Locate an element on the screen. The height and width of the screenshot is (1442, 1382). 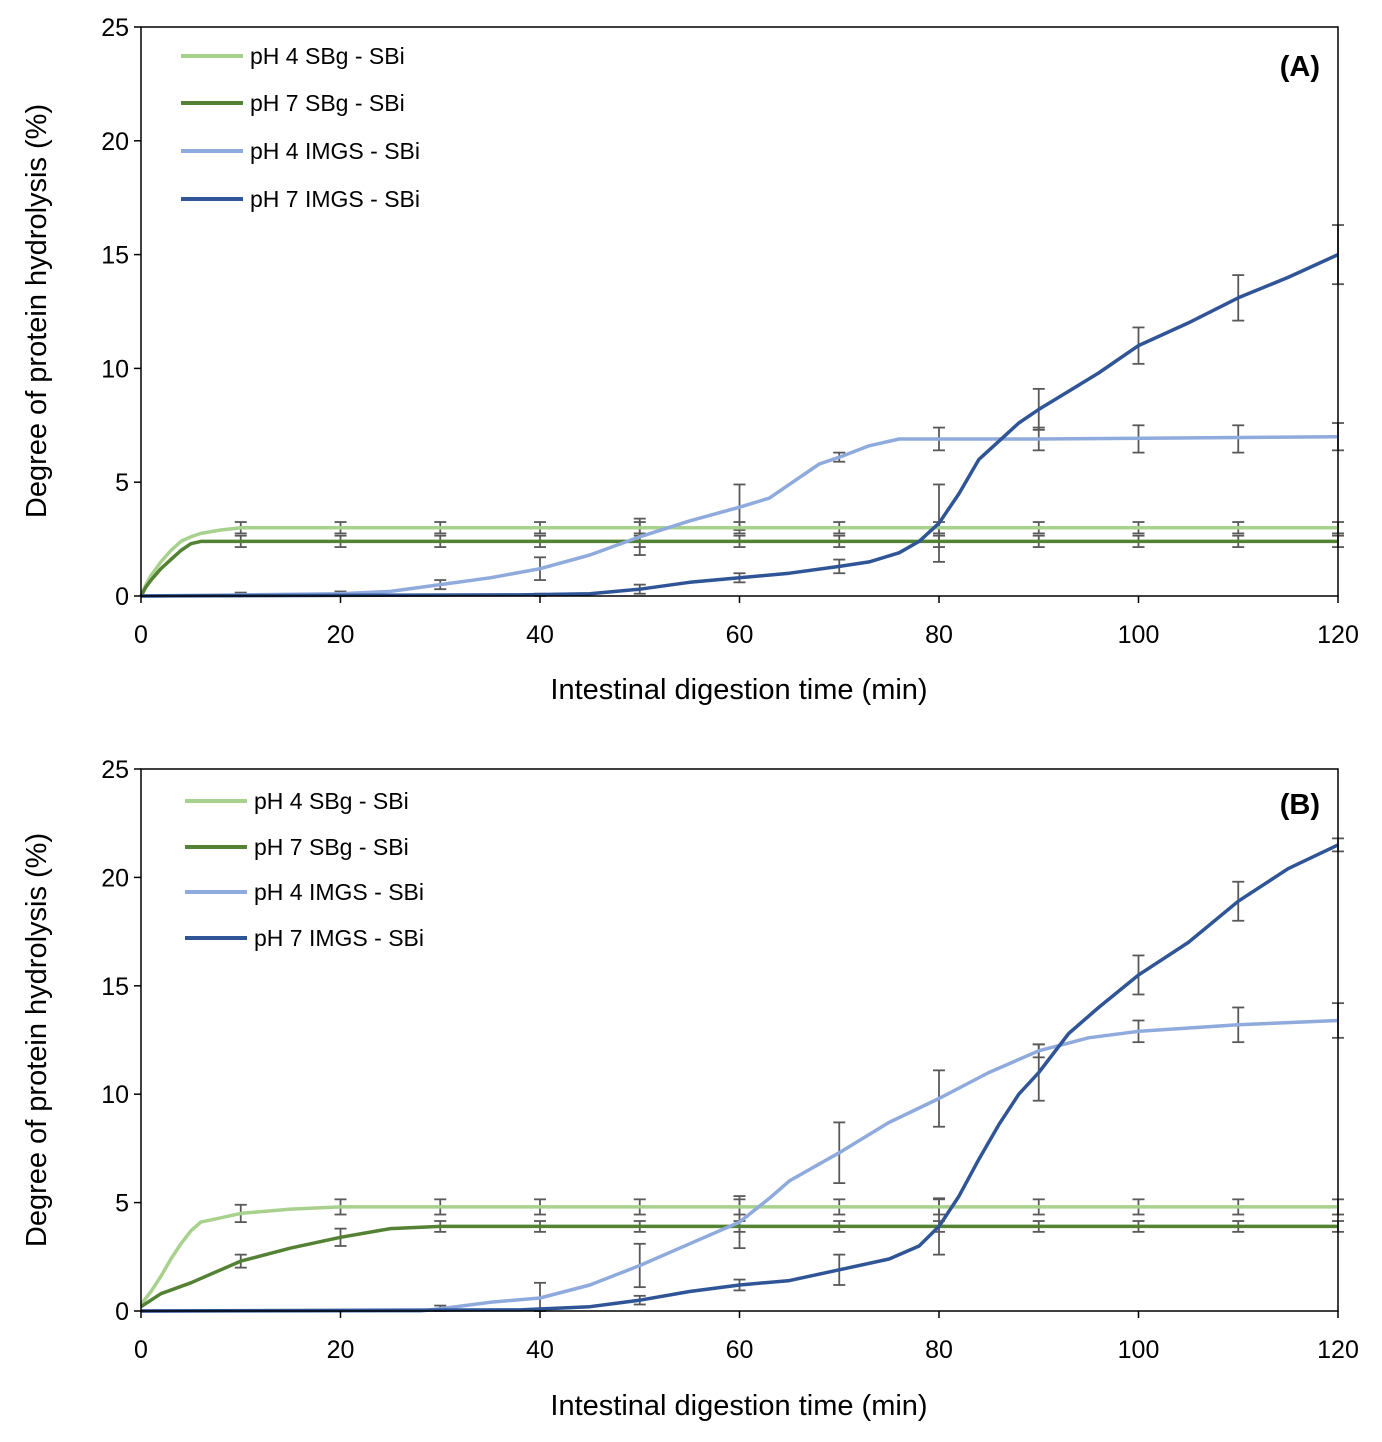
panel-a-y-ticks: 0 5 10 15 20 25 is located at coordinates (121, 312).